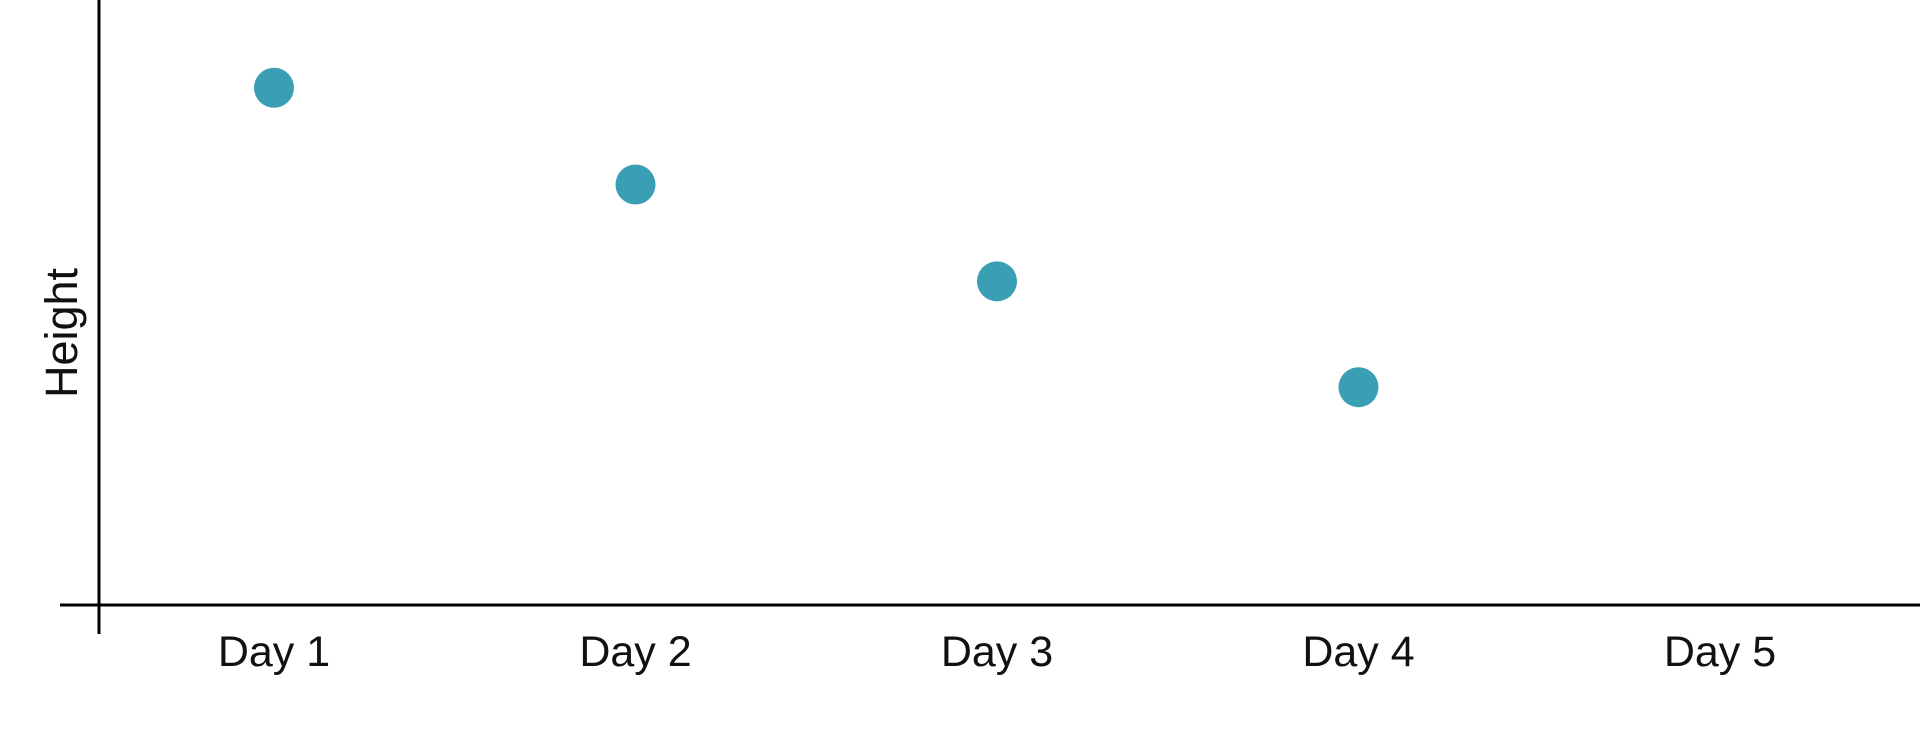  I want to click on x-tick-label: Day 1, so click(274, 652).